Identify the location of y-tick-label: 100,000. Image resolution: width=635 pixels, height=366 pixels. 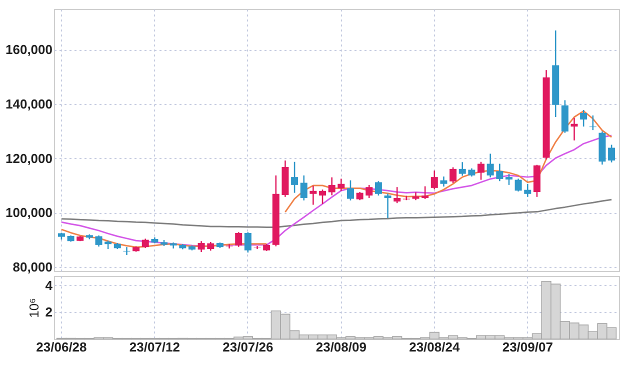
(29, 212).